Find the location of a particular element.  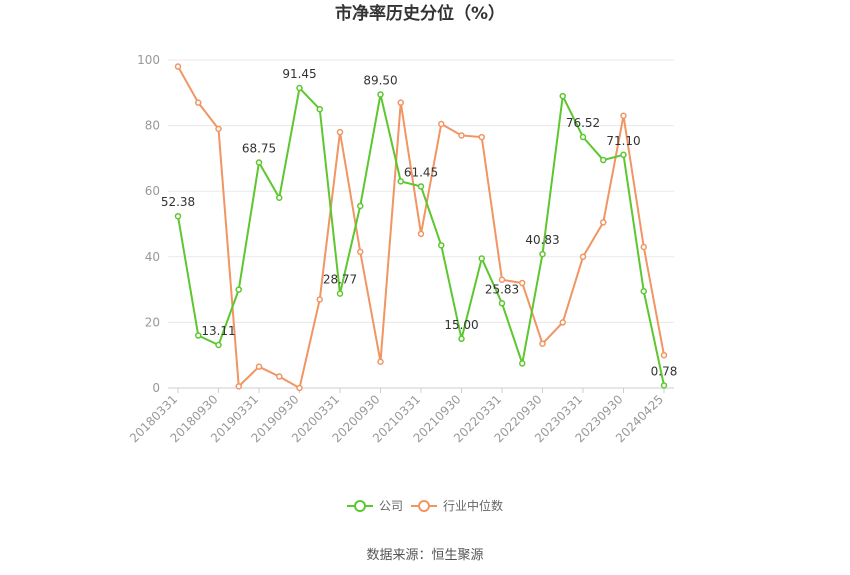

legend: 公司 行业中位数 is located at coordinates (425, 505).